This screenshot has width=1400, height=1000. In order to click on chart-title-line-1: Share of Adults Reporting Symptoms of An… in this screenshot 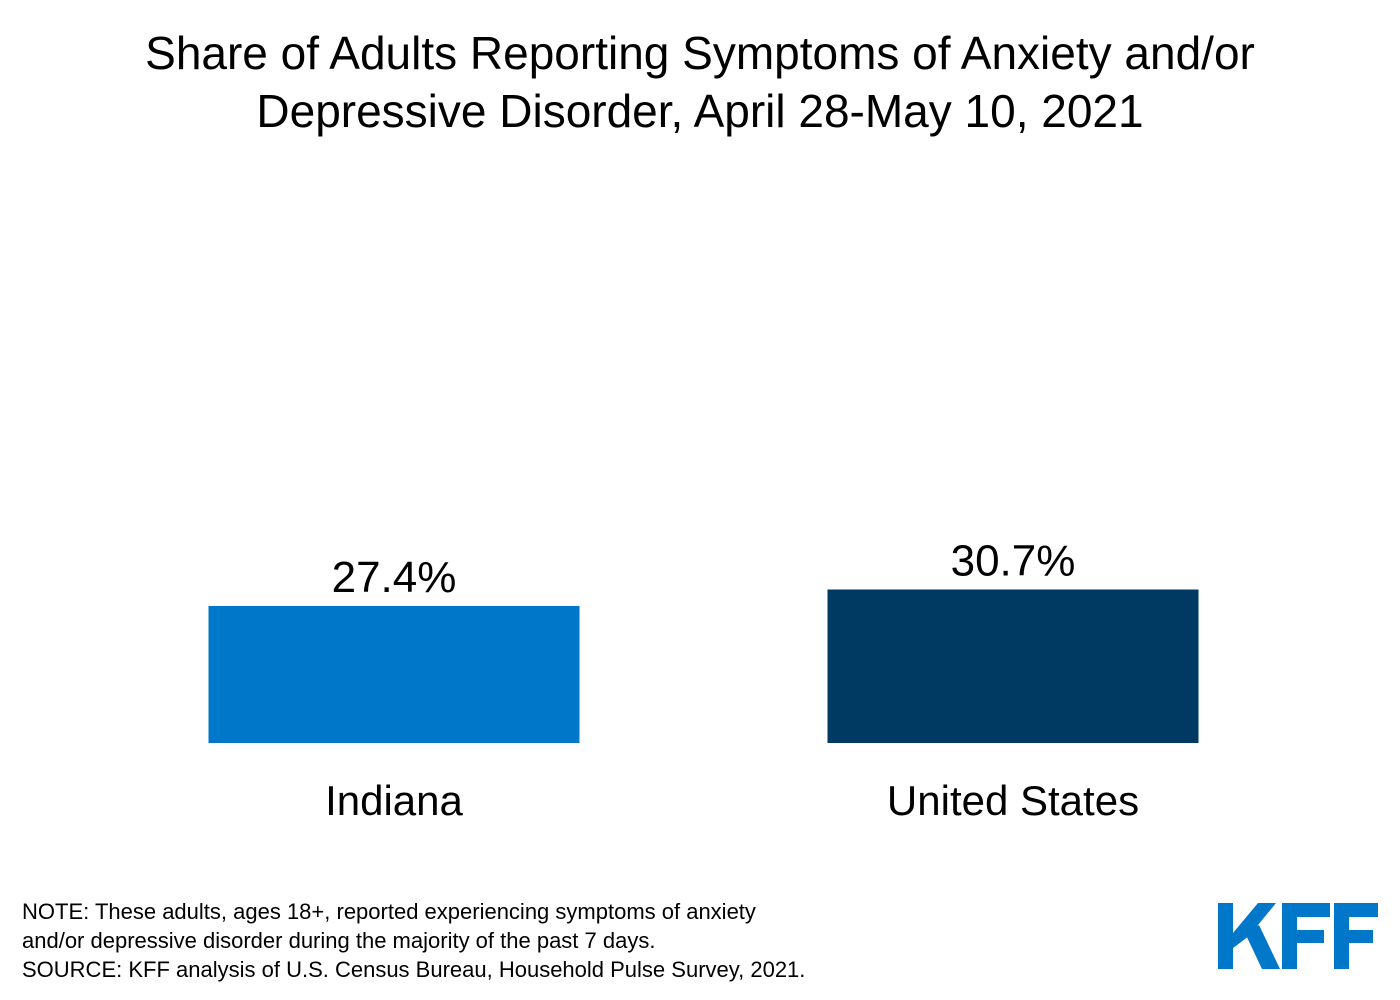, I will do `click(700, 53)`.